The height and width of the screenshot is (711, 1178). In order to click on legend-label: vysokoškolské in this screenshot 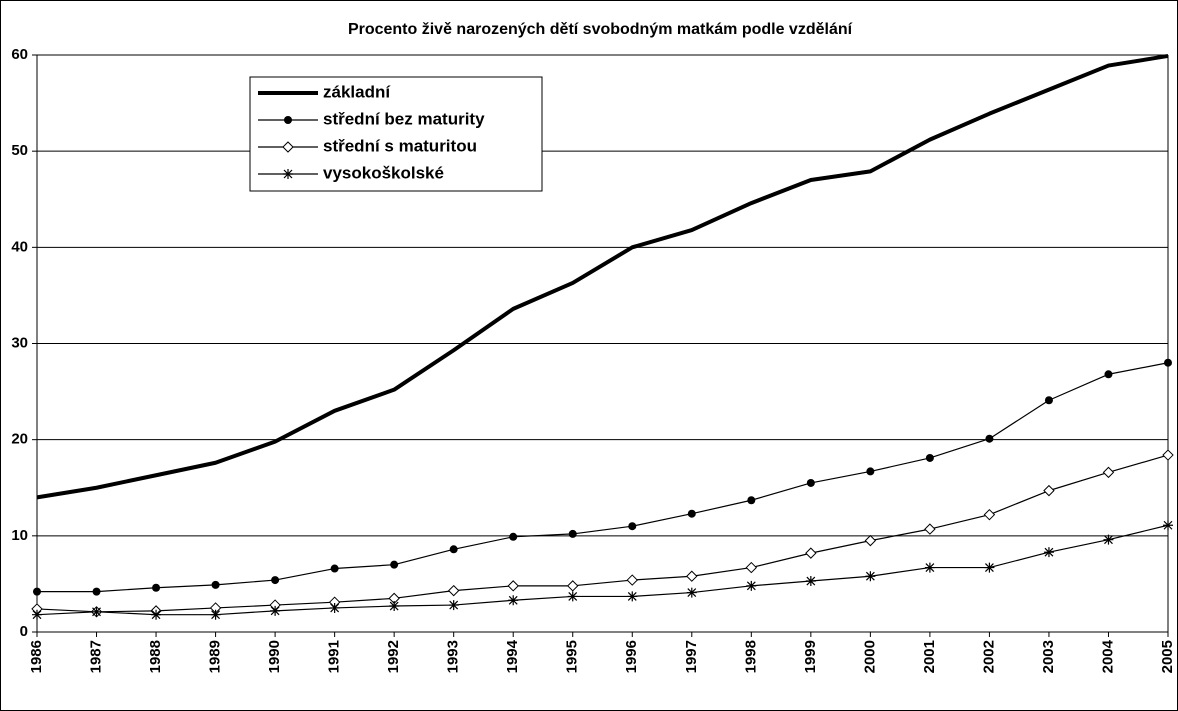, I will do `click(383, 172)`.